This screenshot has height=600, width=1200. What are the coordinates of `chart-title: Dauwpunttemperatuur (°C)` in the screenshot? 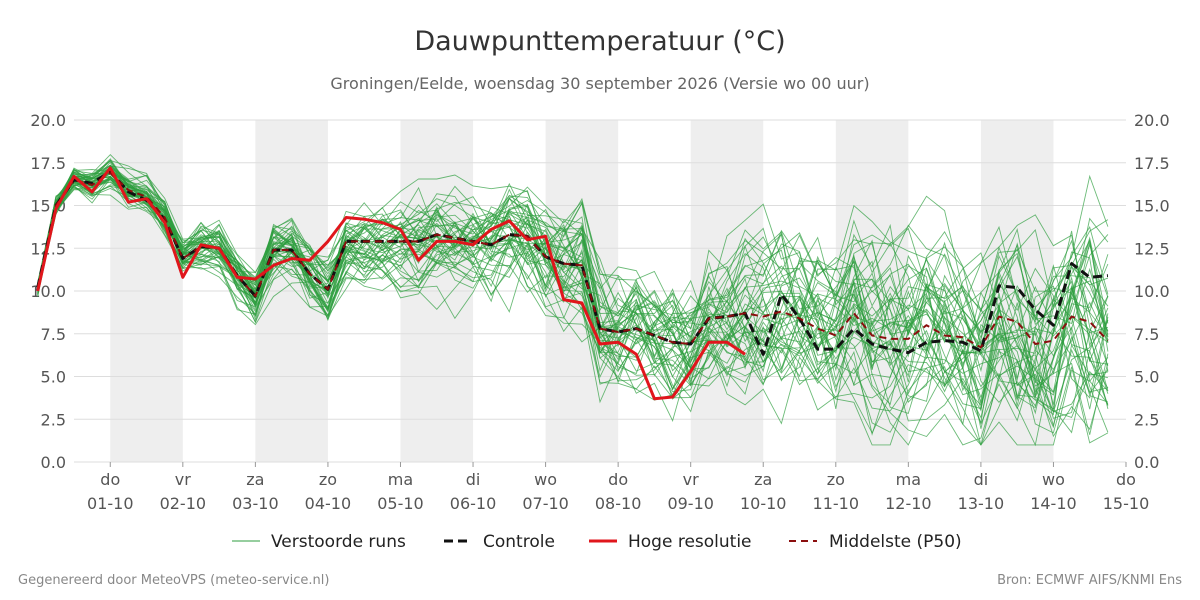 It's located at (599, 41).